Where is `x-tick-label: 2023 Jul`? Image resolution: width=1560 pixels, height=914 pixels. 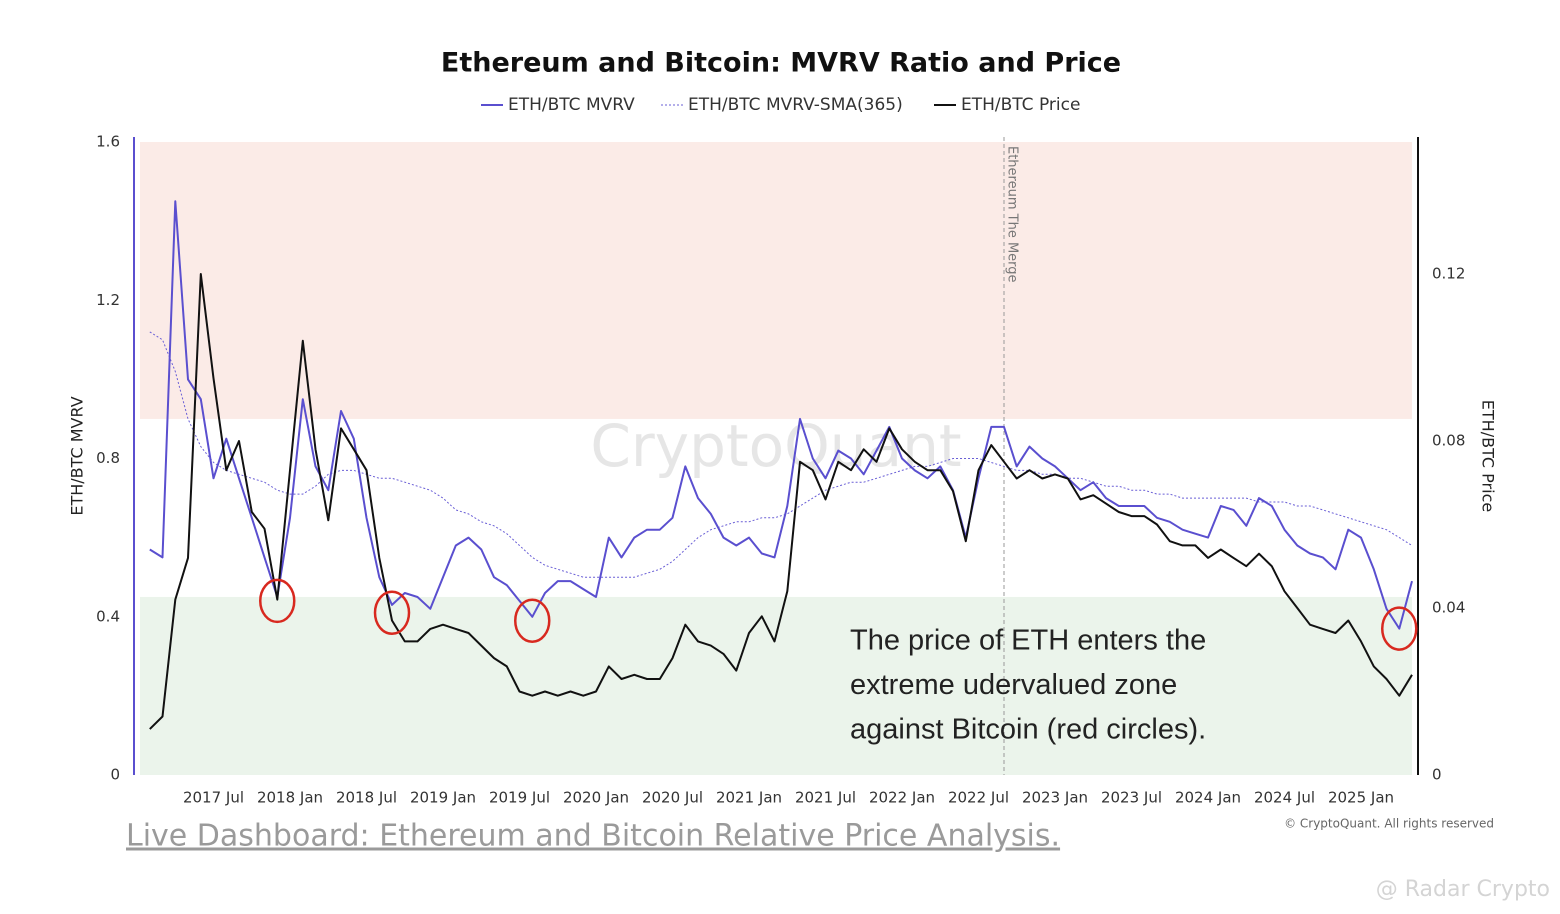
x-tick-label: 2023 Jul is located at coordinates (1131, 798).